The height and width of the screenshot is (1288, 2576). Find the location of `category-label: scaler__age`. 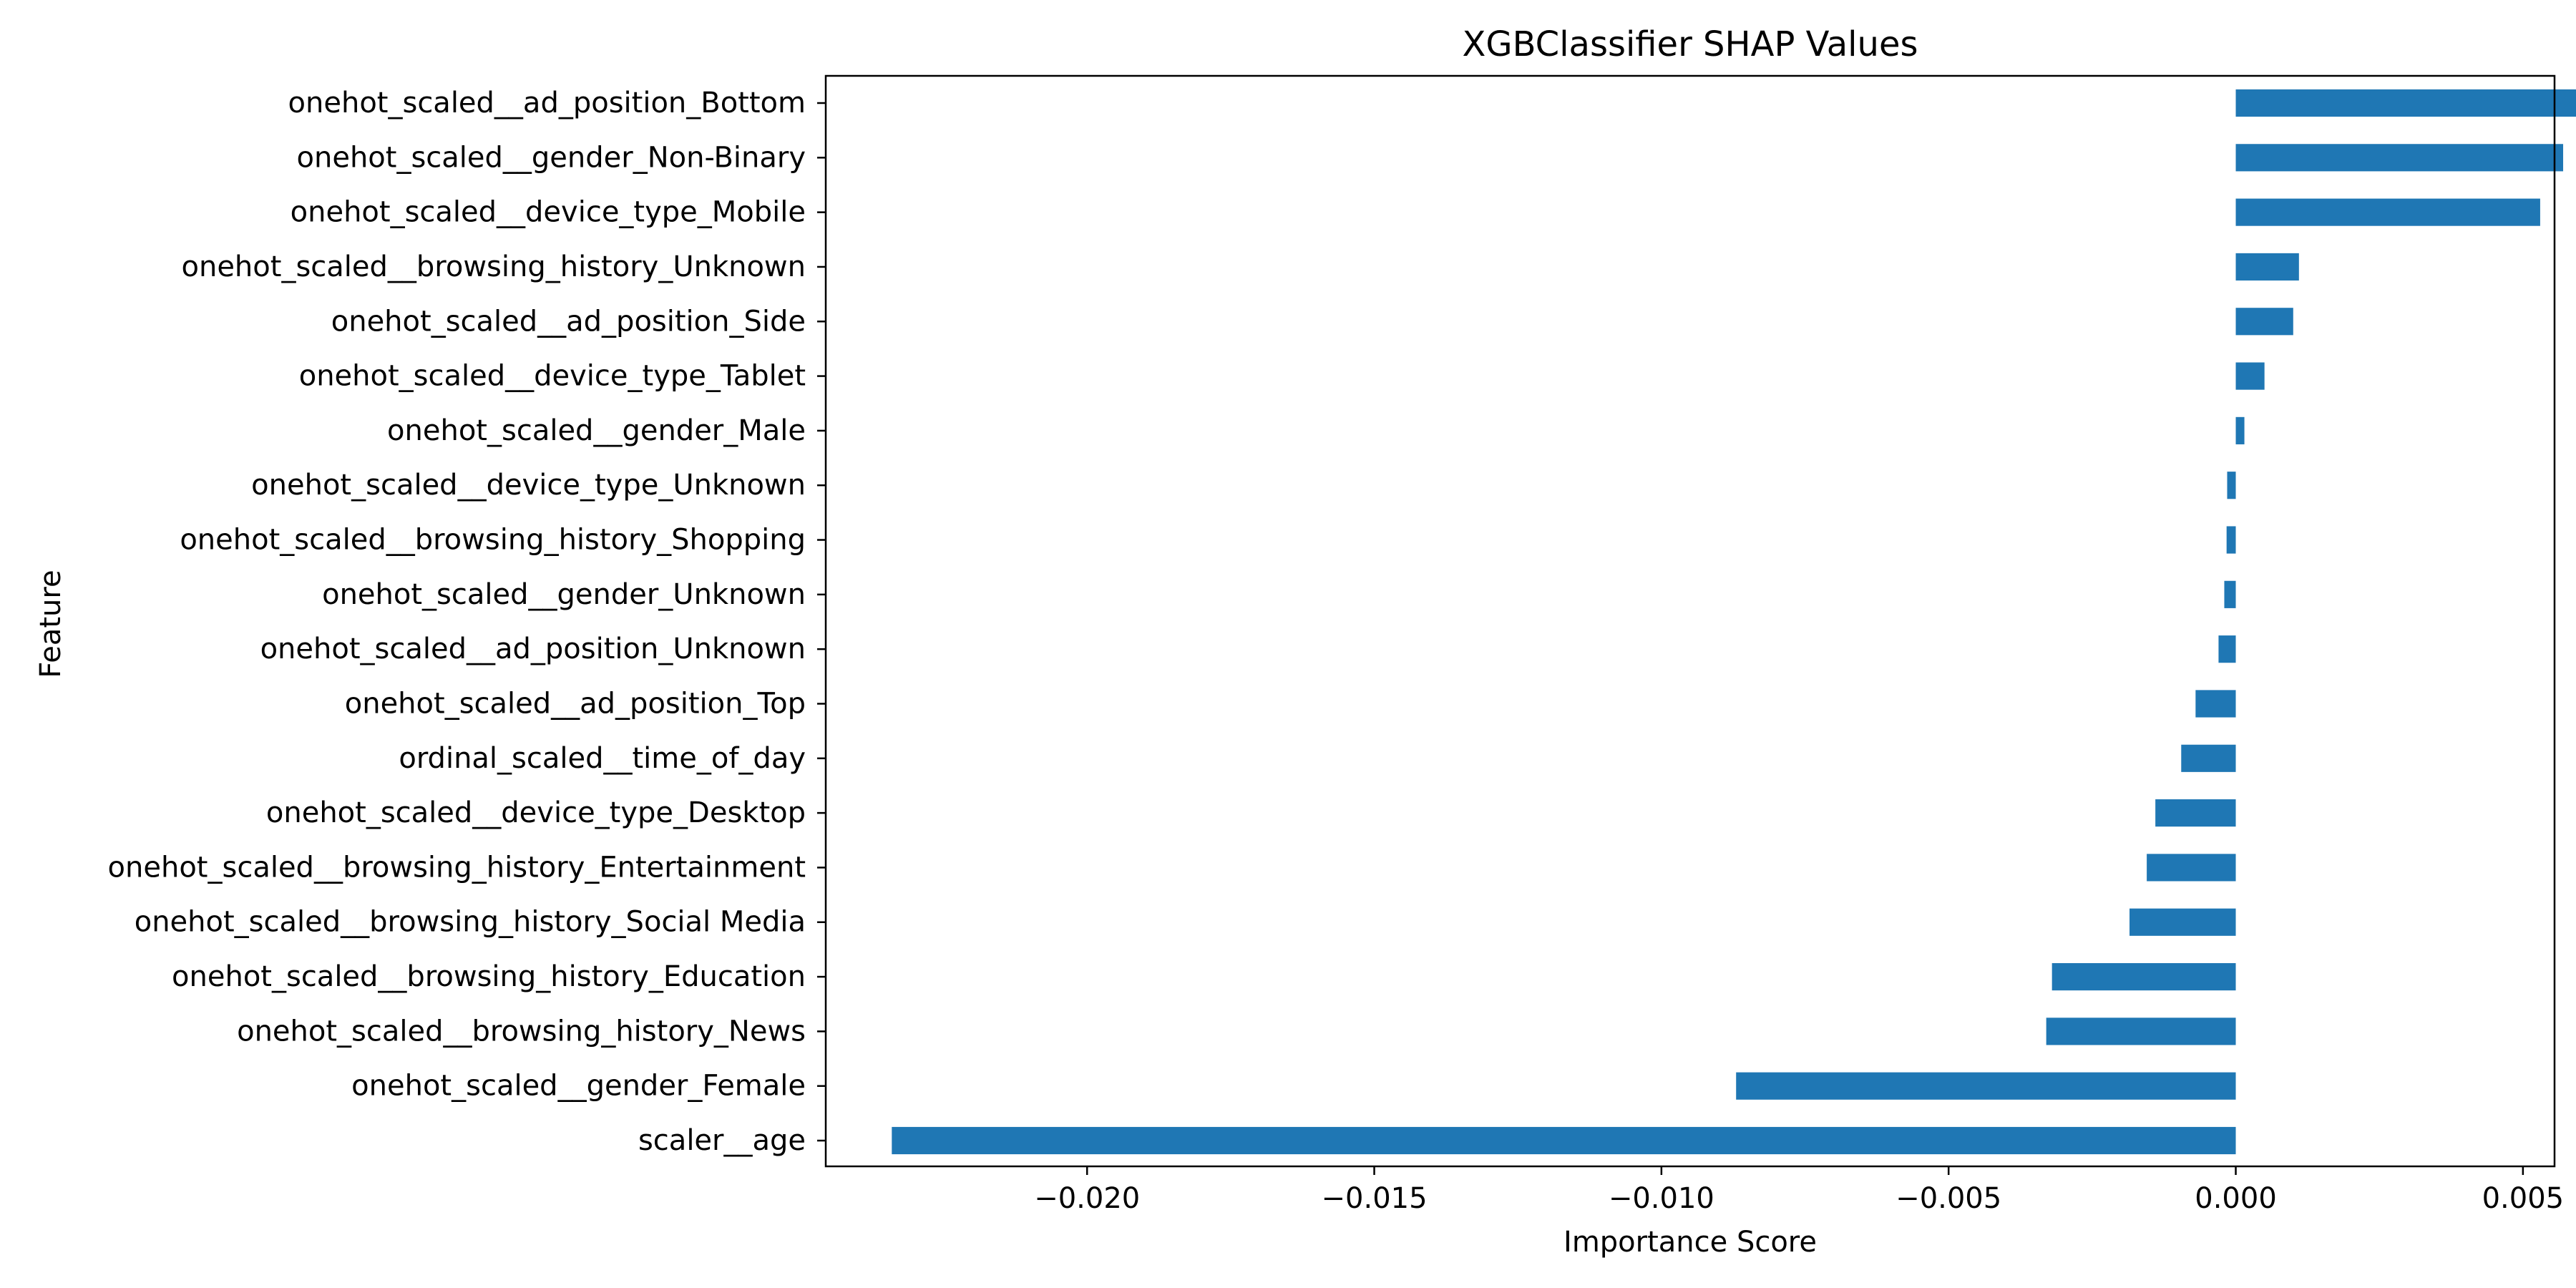

category-label: scaler__age is located at coordinates (722, 1140).